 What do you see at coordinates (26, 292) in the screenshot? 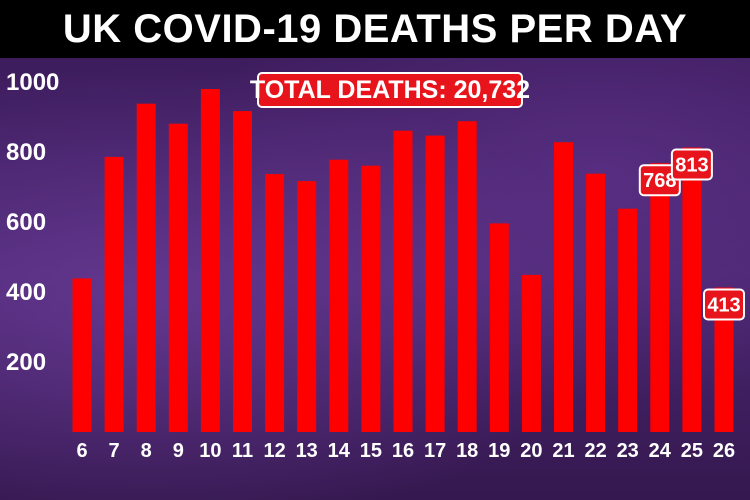
I see `y-tick-label: 400` at bounding box center [26, 292].